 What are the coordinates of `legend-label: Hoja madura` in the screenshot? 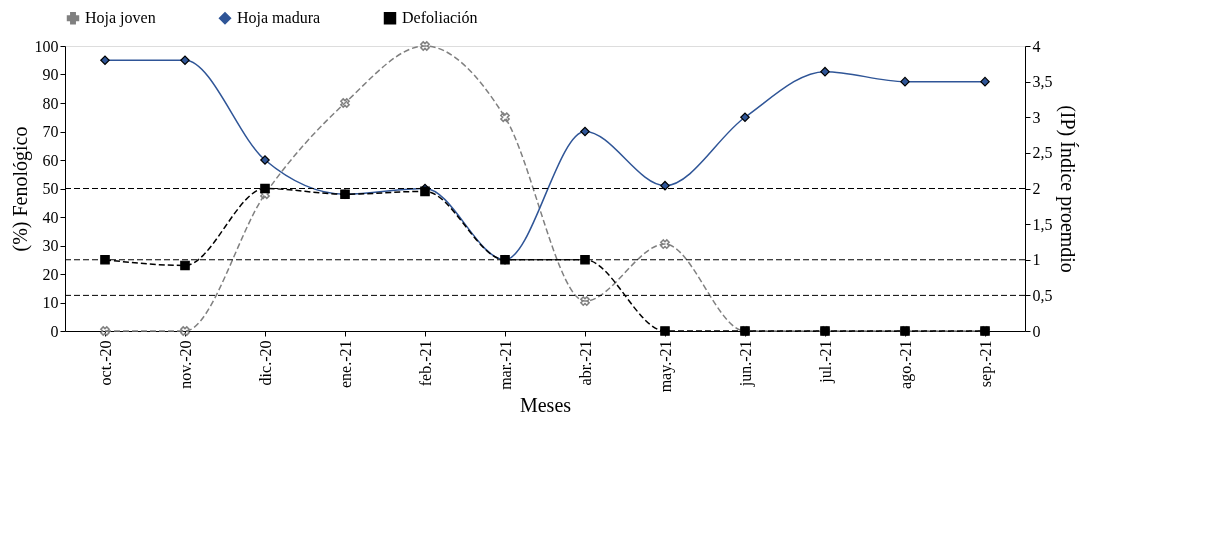 It's located at (279, 18).